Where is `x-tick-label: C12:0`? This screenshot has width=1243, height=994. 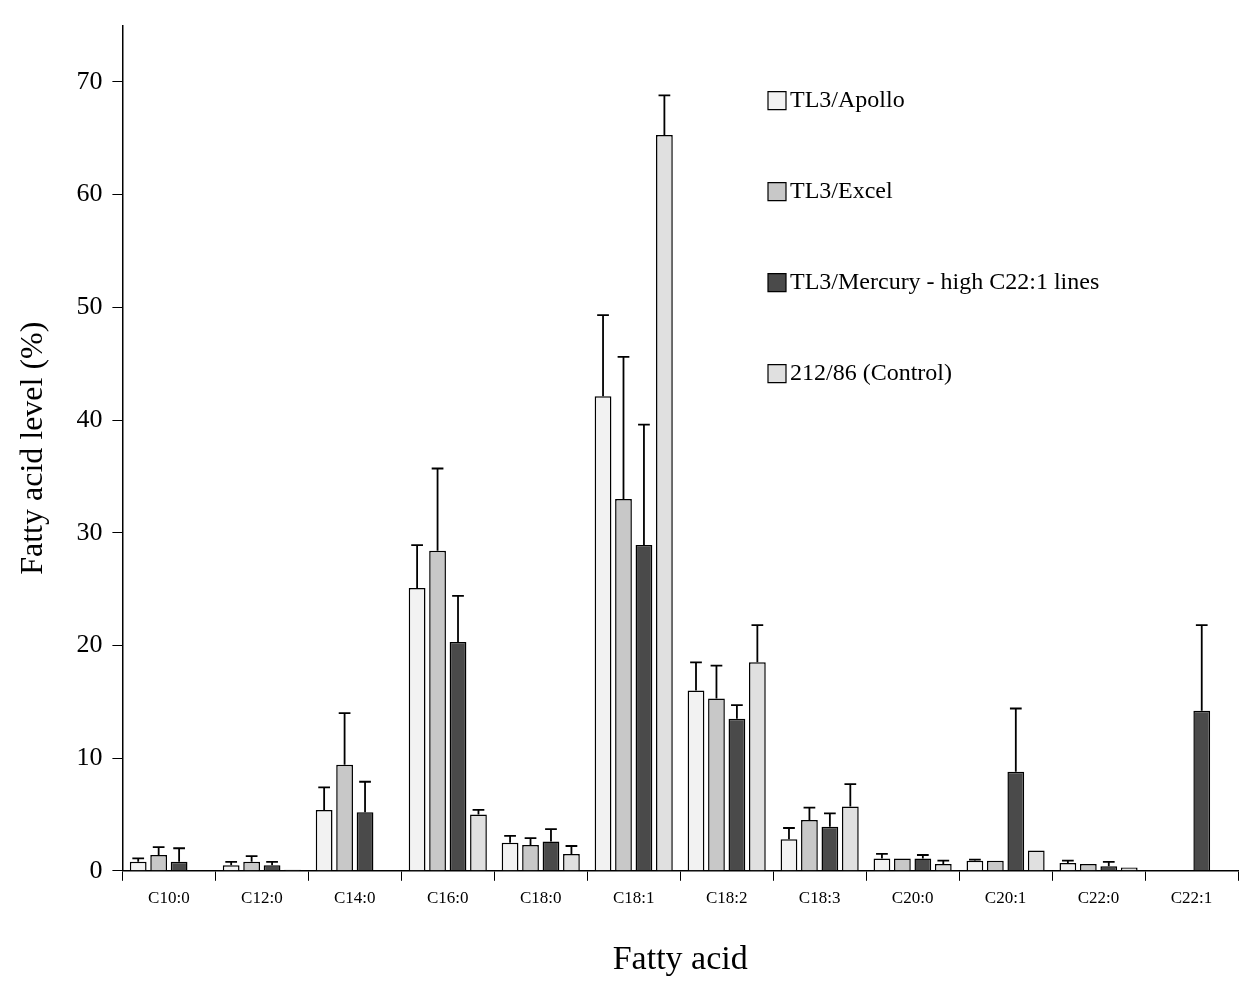 x-tick-label: C12:0 is located at coordinates (262, 898).